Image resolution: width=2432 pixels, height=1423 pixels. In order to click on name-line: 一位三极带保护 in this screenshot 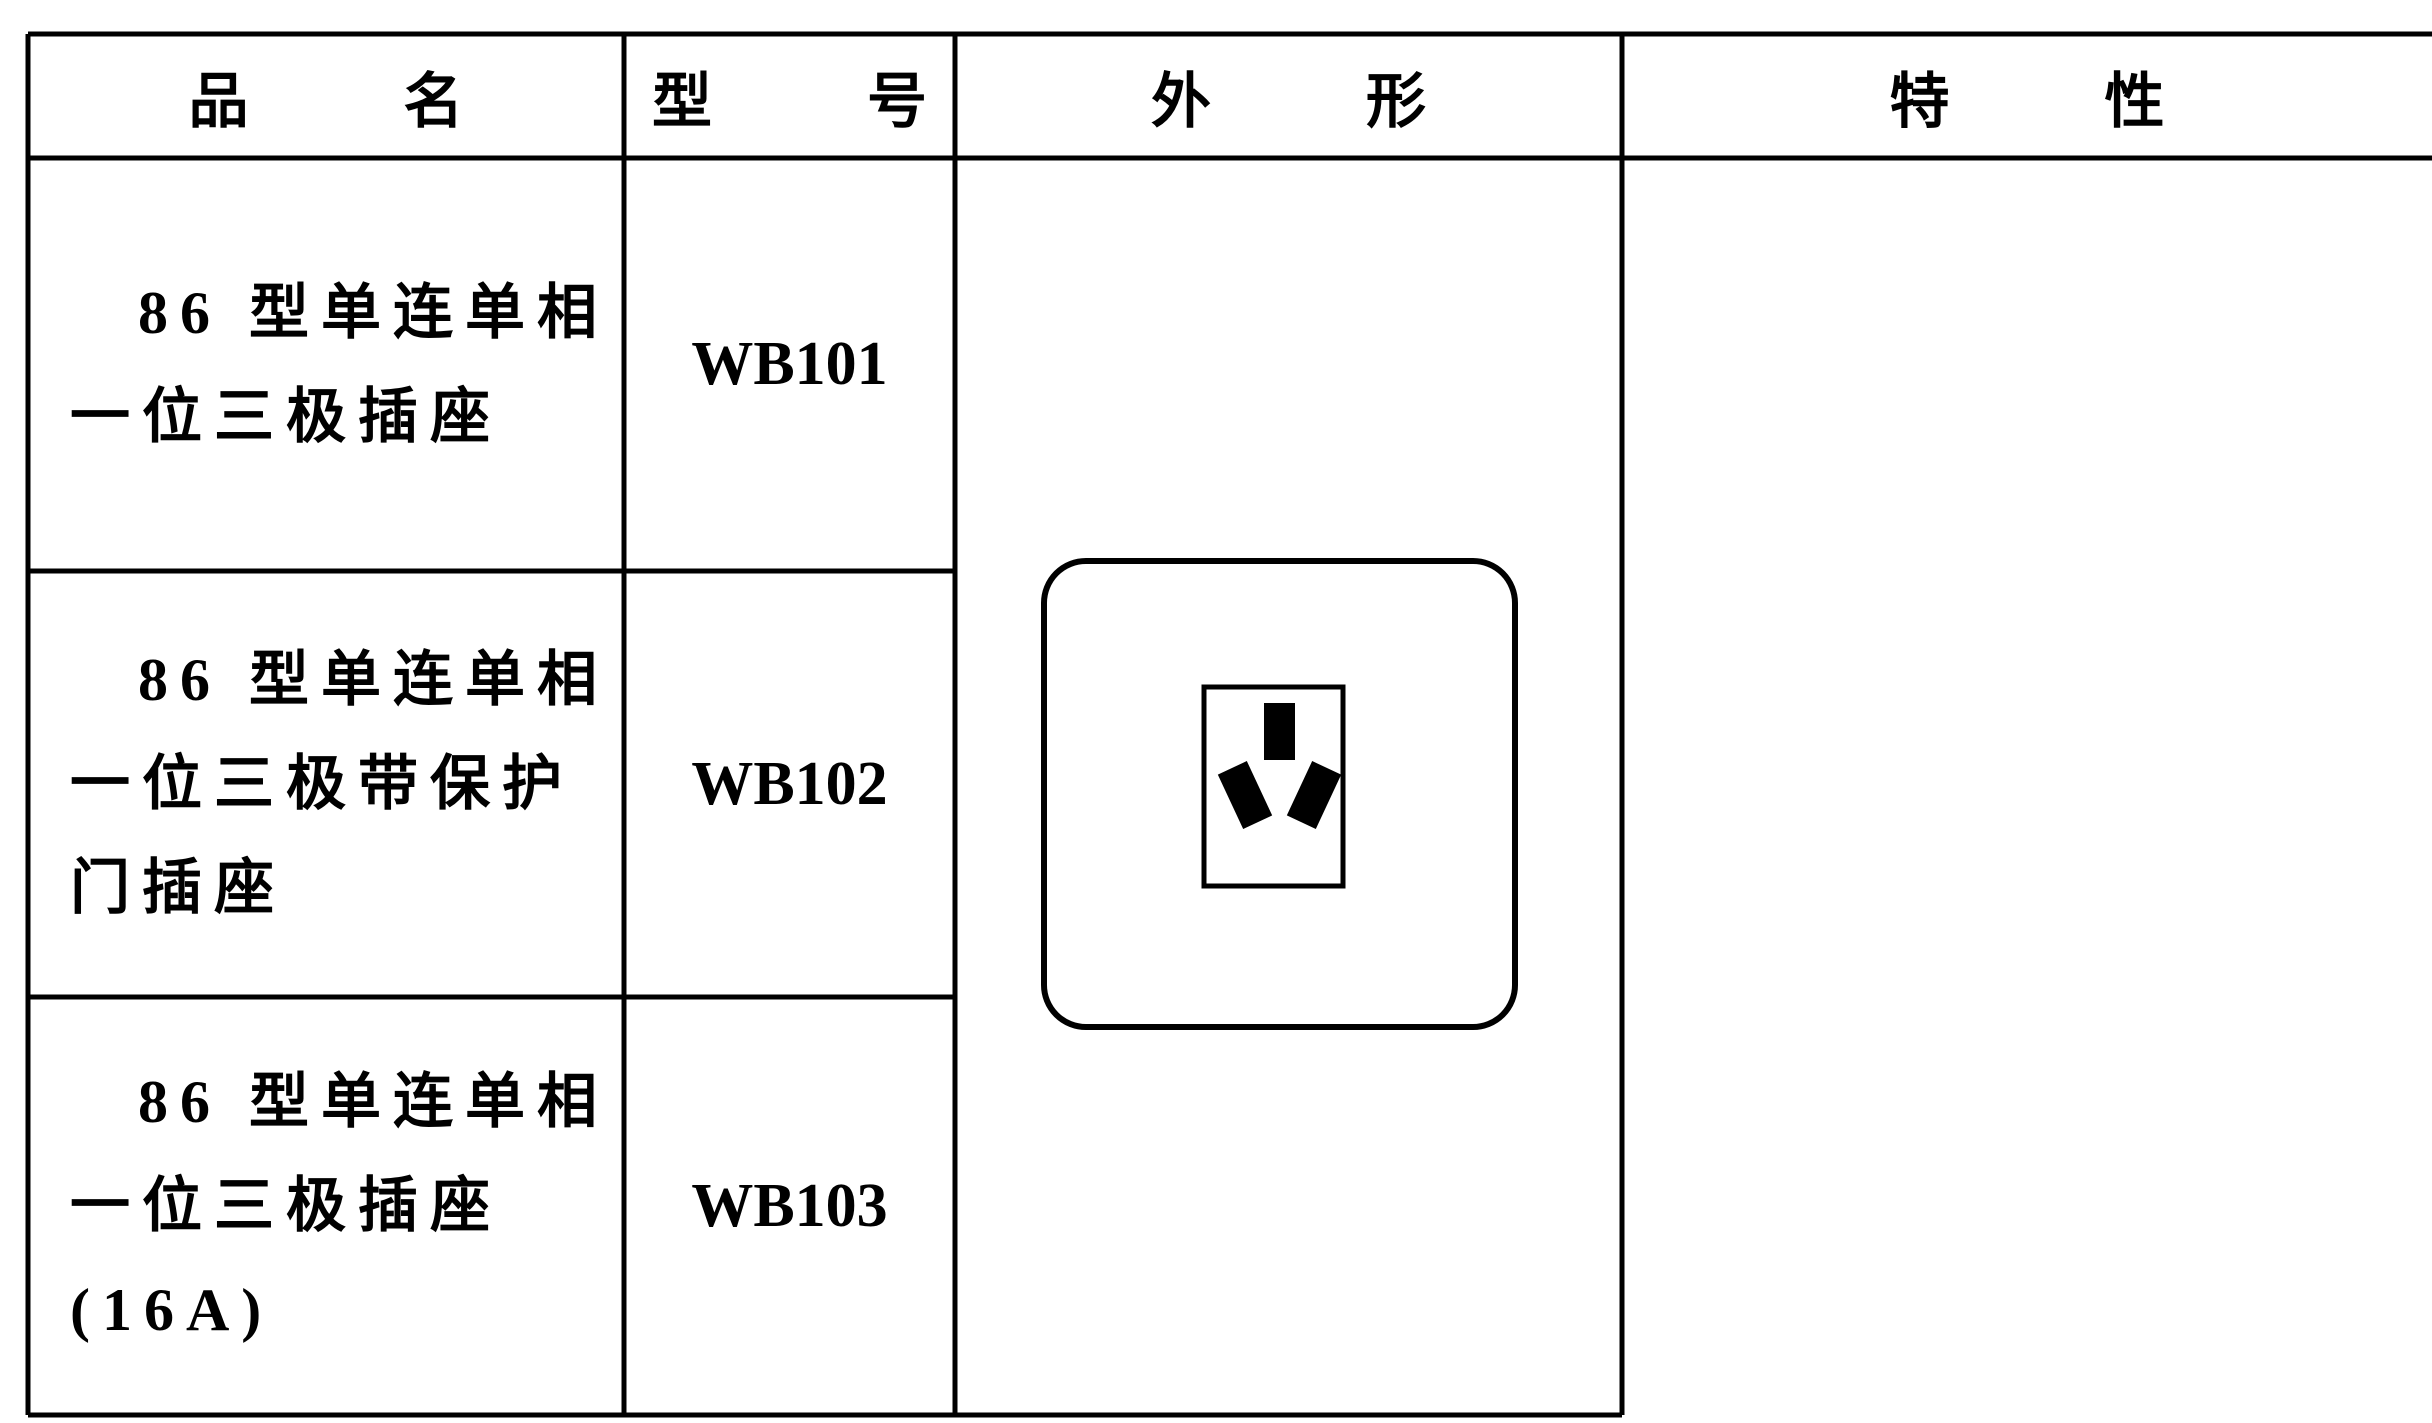, I will do `click(322, 784)`.